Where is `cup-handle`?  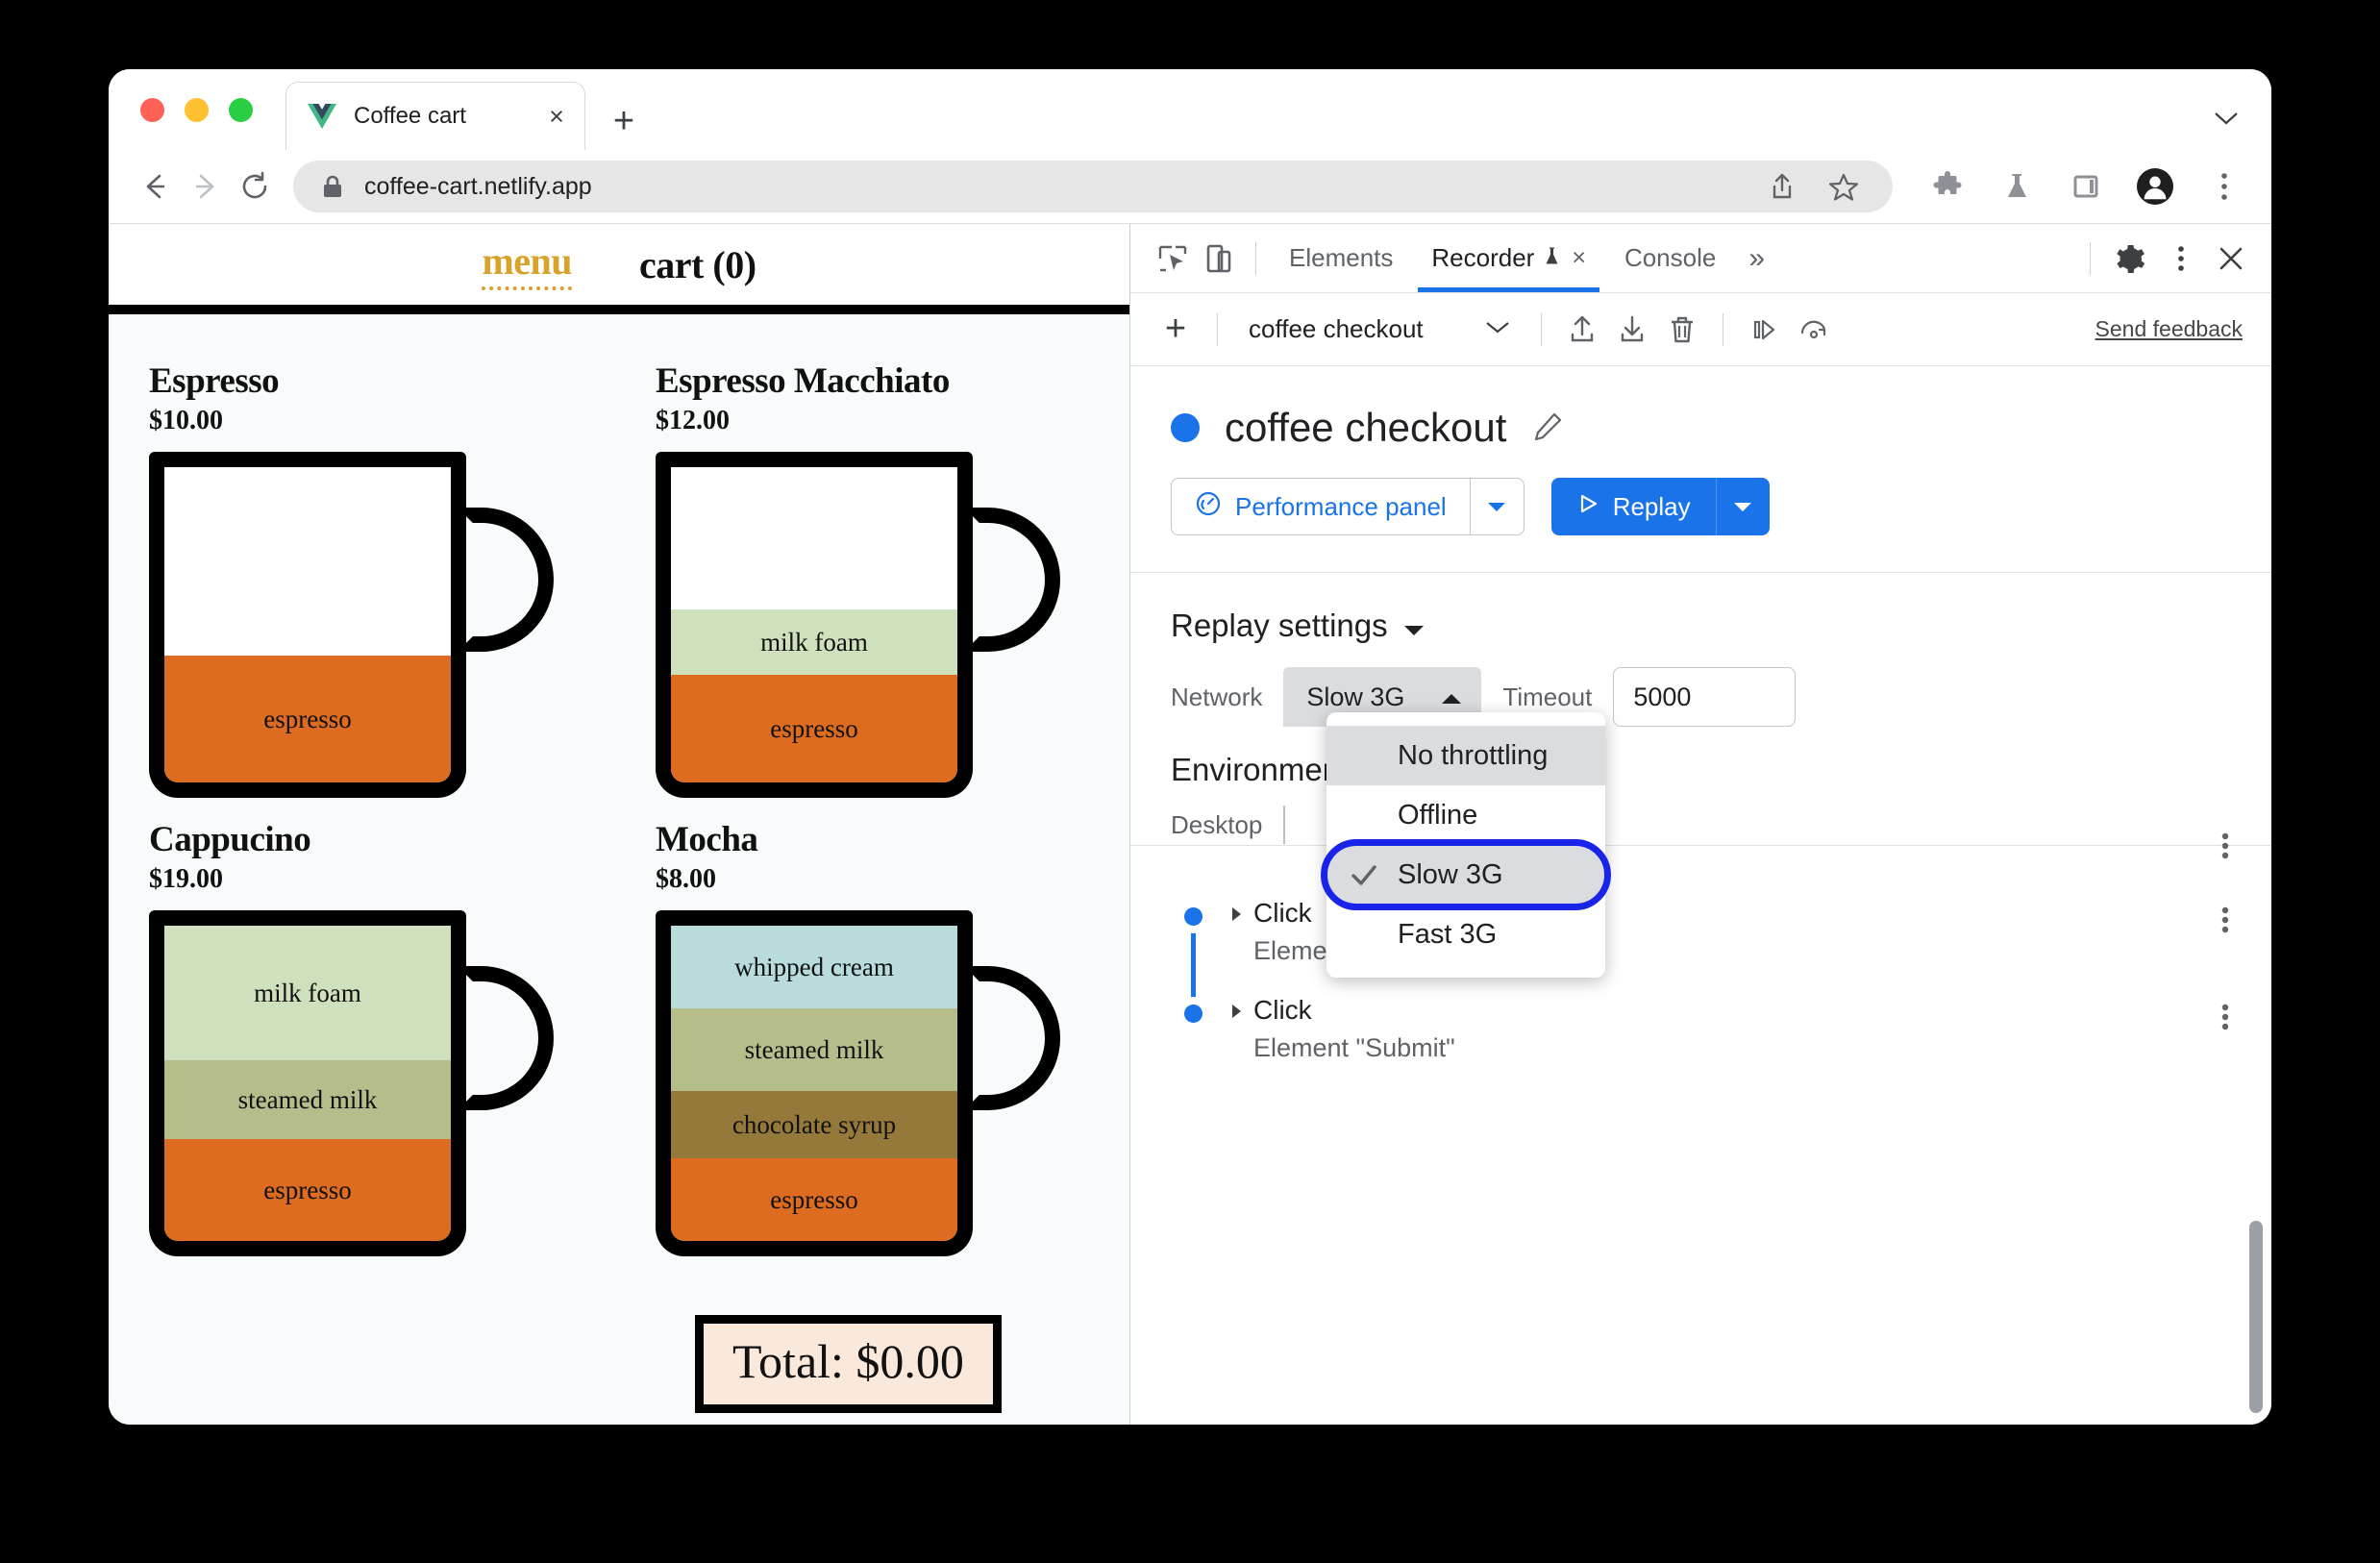
cup-handle is located at coordinates (506, 1038).